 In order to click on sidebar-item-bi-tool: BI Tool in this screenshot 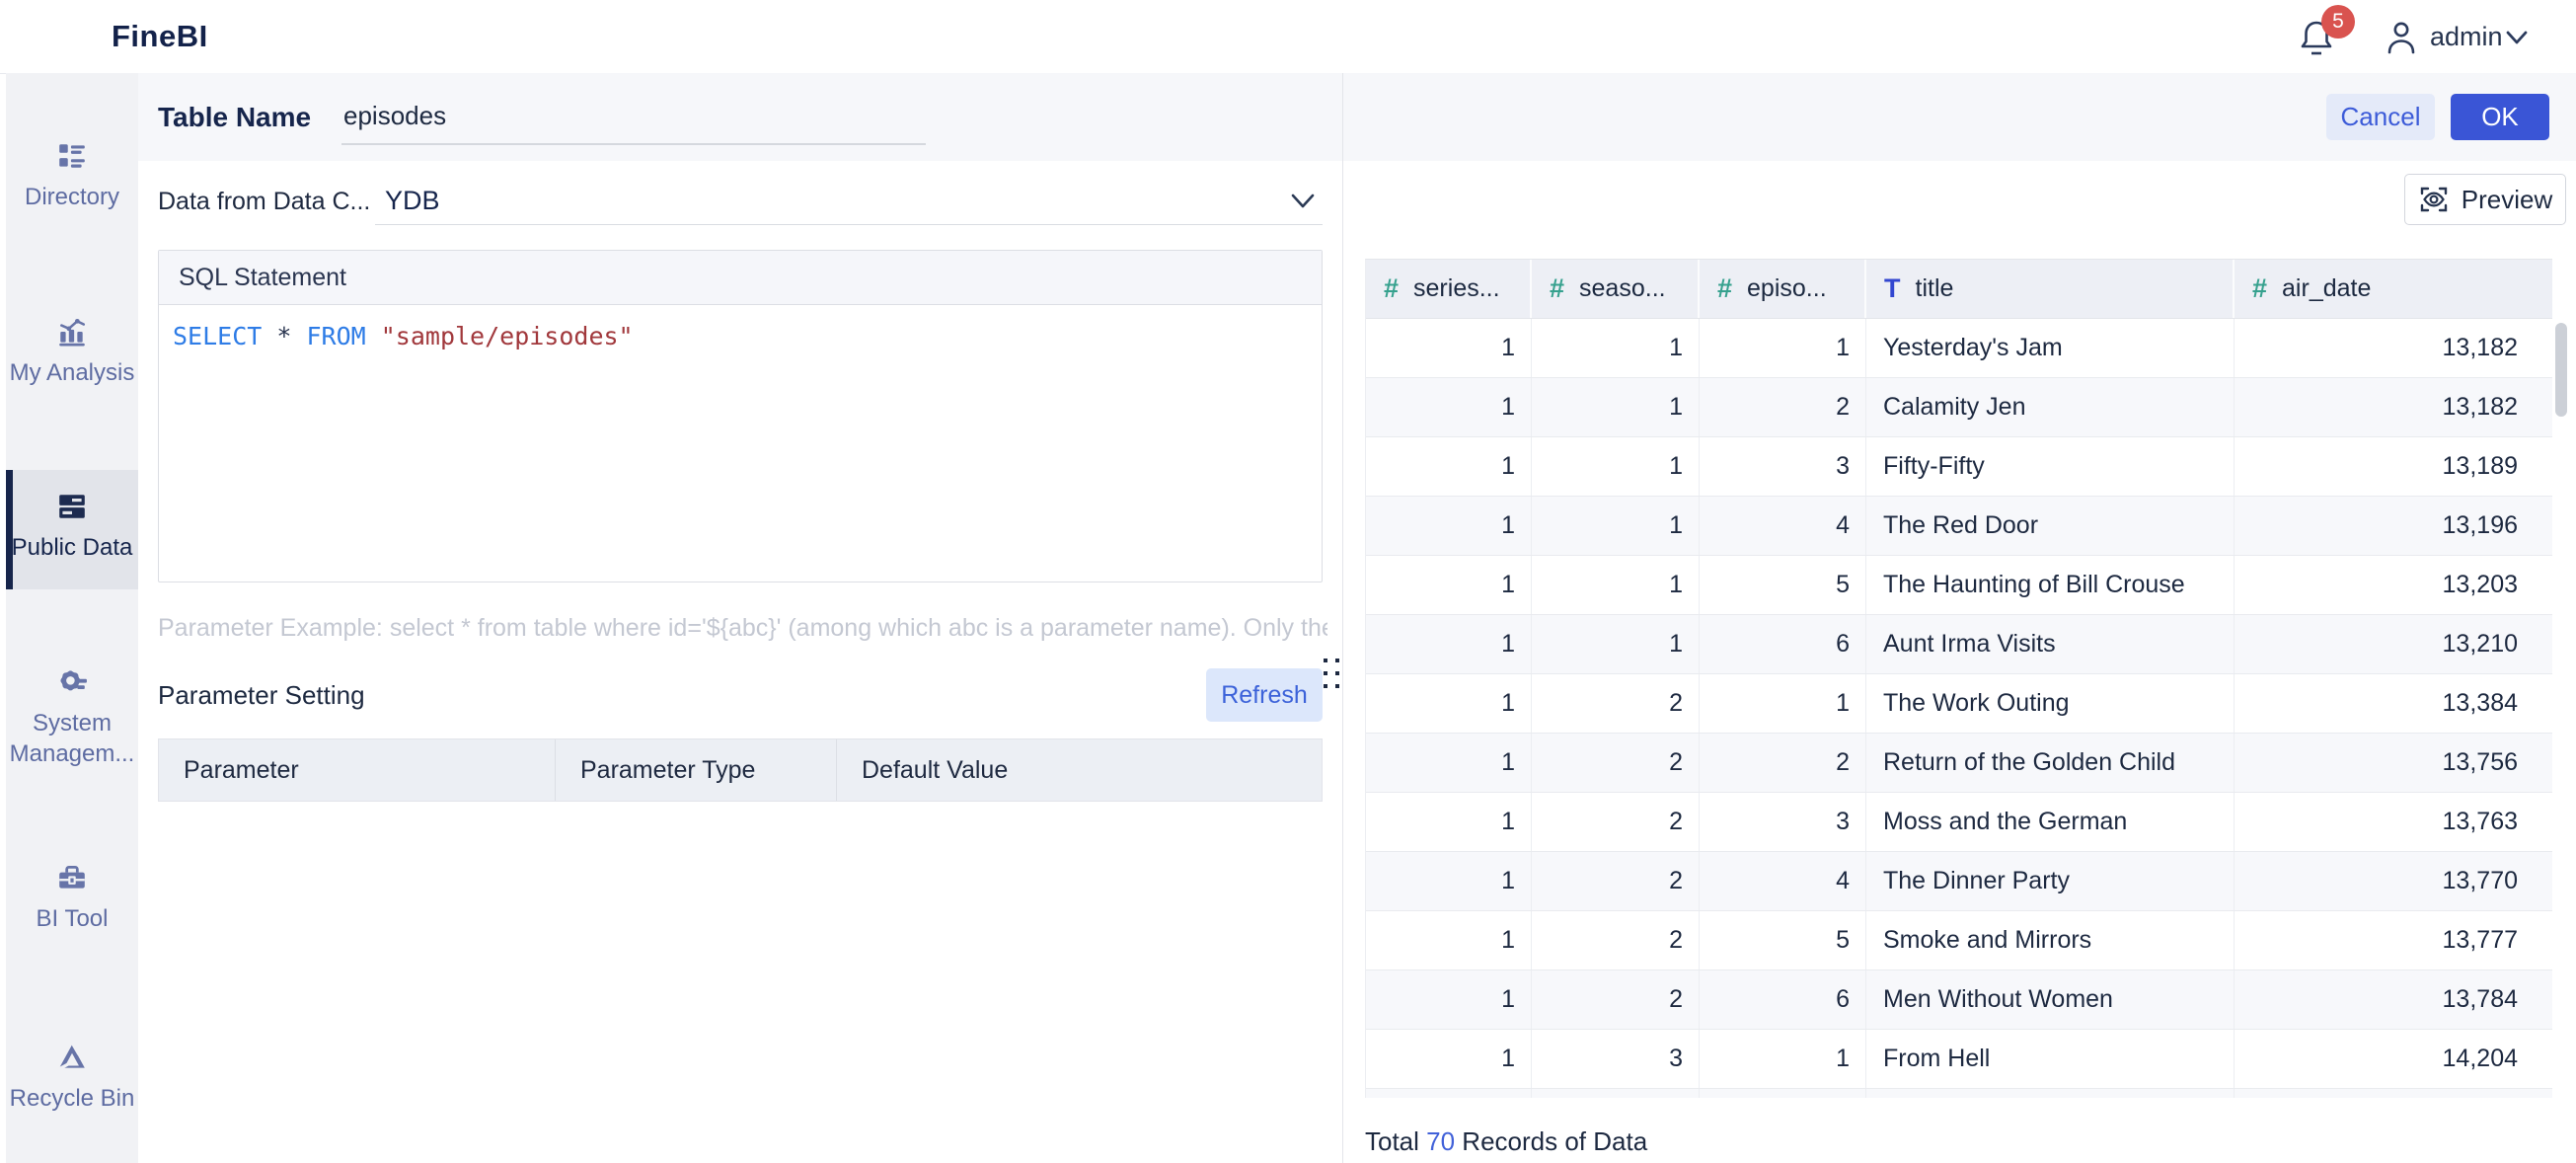, I will do `click(72, 898)`.